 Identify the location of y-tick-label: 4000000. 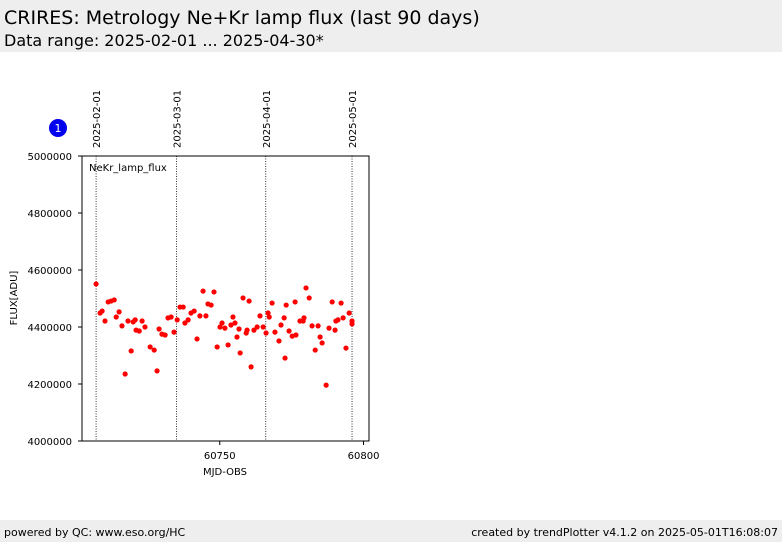
(49, 442).